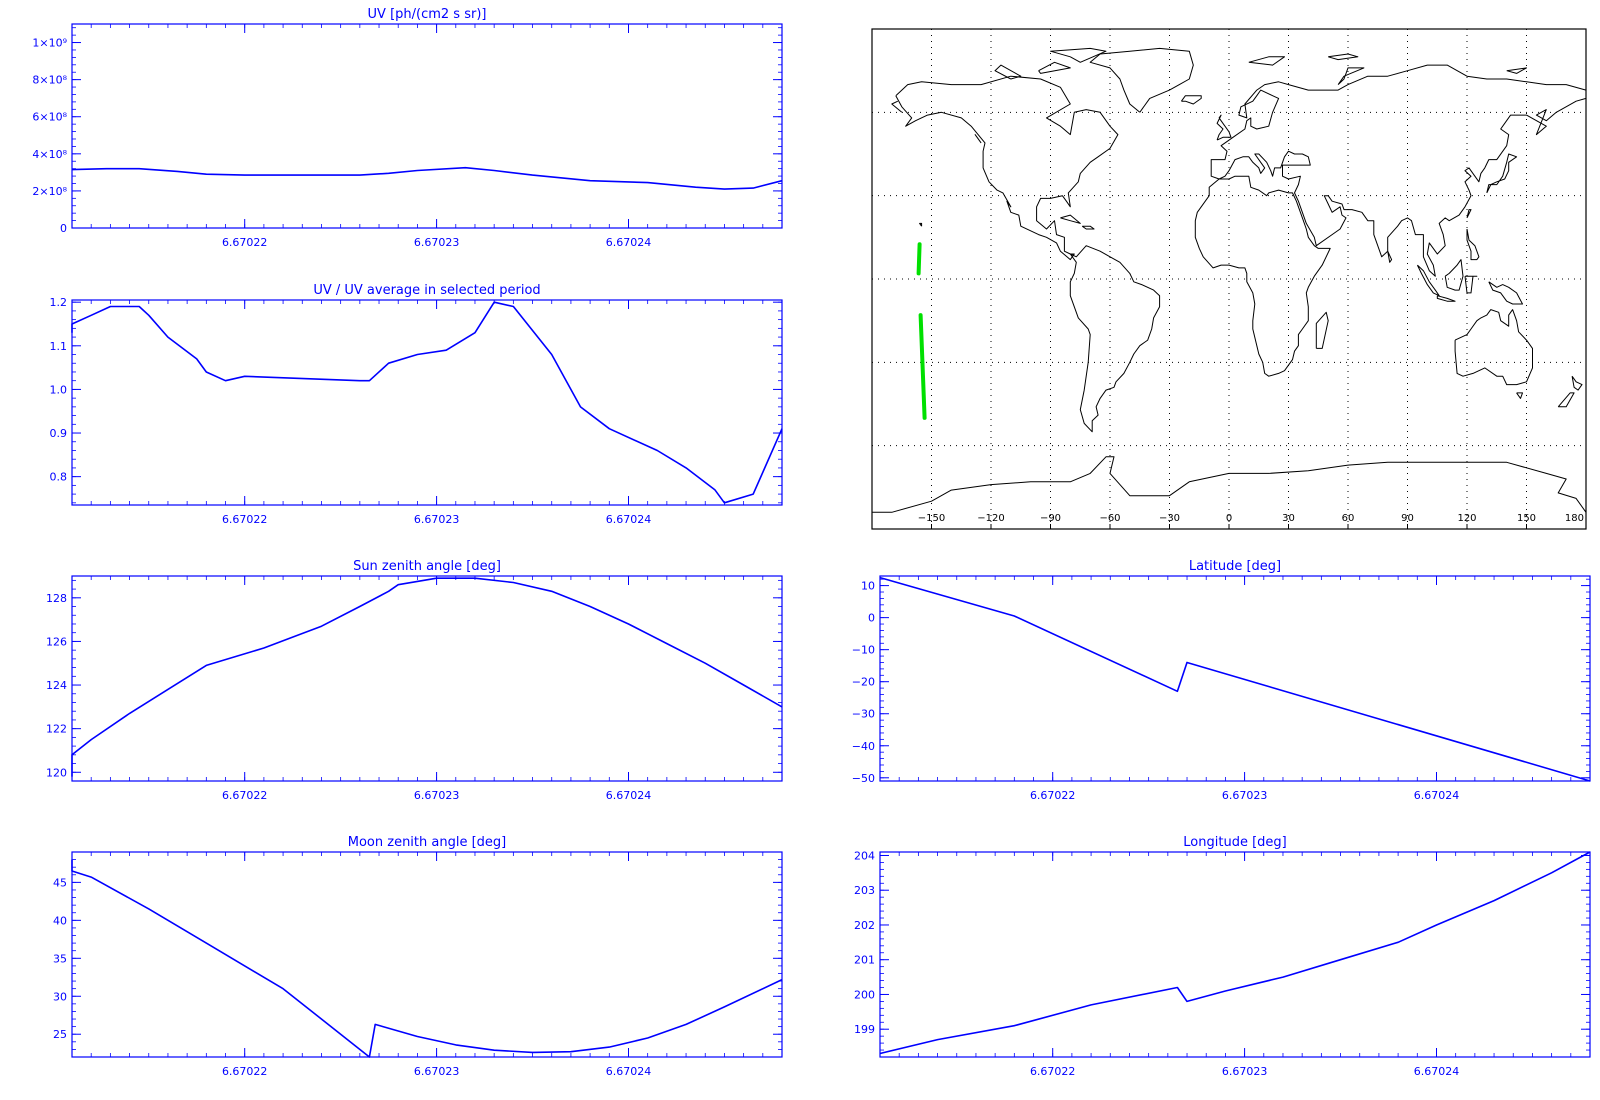 This screenshot has height=1100, width=1600. I want to click on y-tick-label: 1.0, so click(59, 389).